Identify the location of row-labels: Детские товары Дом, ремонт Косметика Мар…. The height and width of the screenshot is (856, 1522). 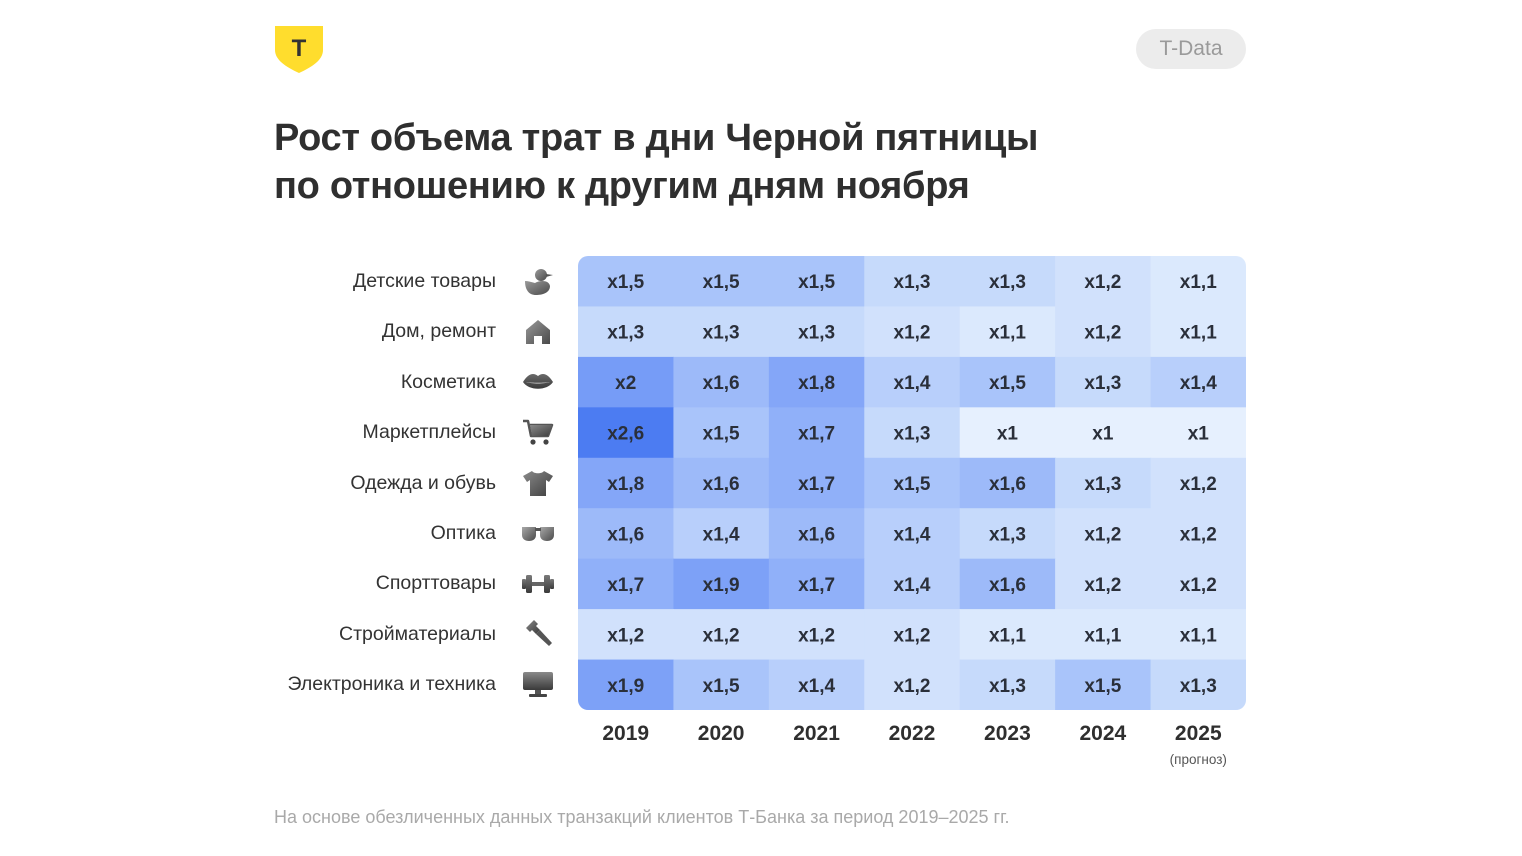
(368, 483).